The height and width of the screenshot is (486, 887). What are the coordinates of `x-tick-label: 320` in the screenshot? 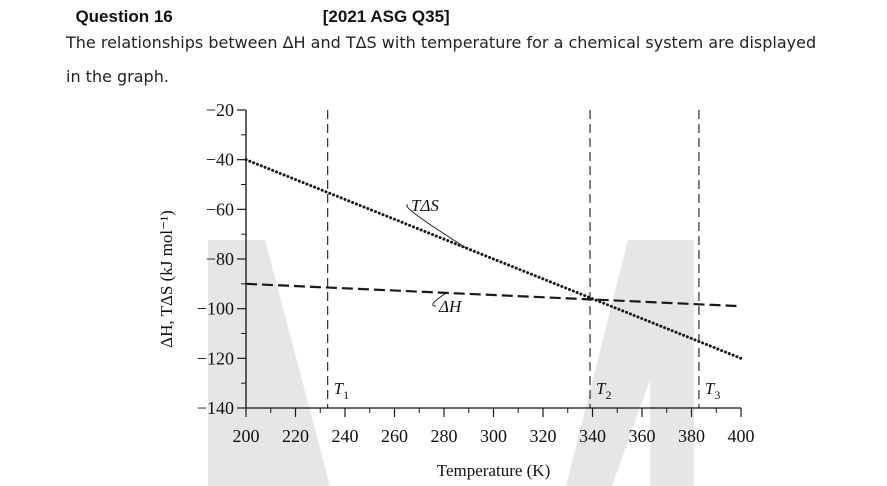 It's located at (543, 436).